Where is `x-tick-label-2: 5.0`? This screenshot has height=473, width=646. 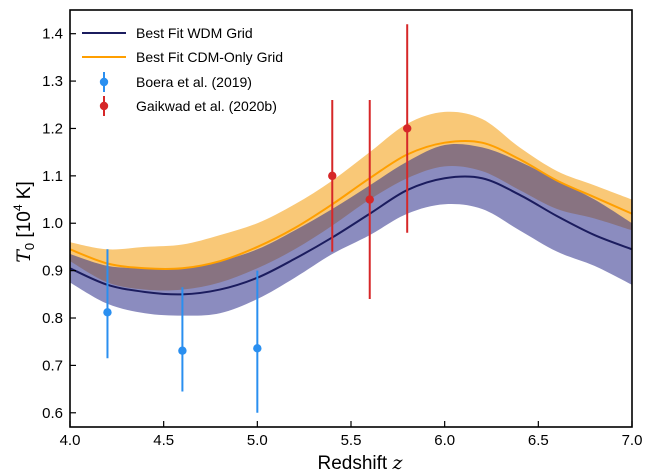
x-tick-label-2: 5.0 is located at coordinates (257, 440).